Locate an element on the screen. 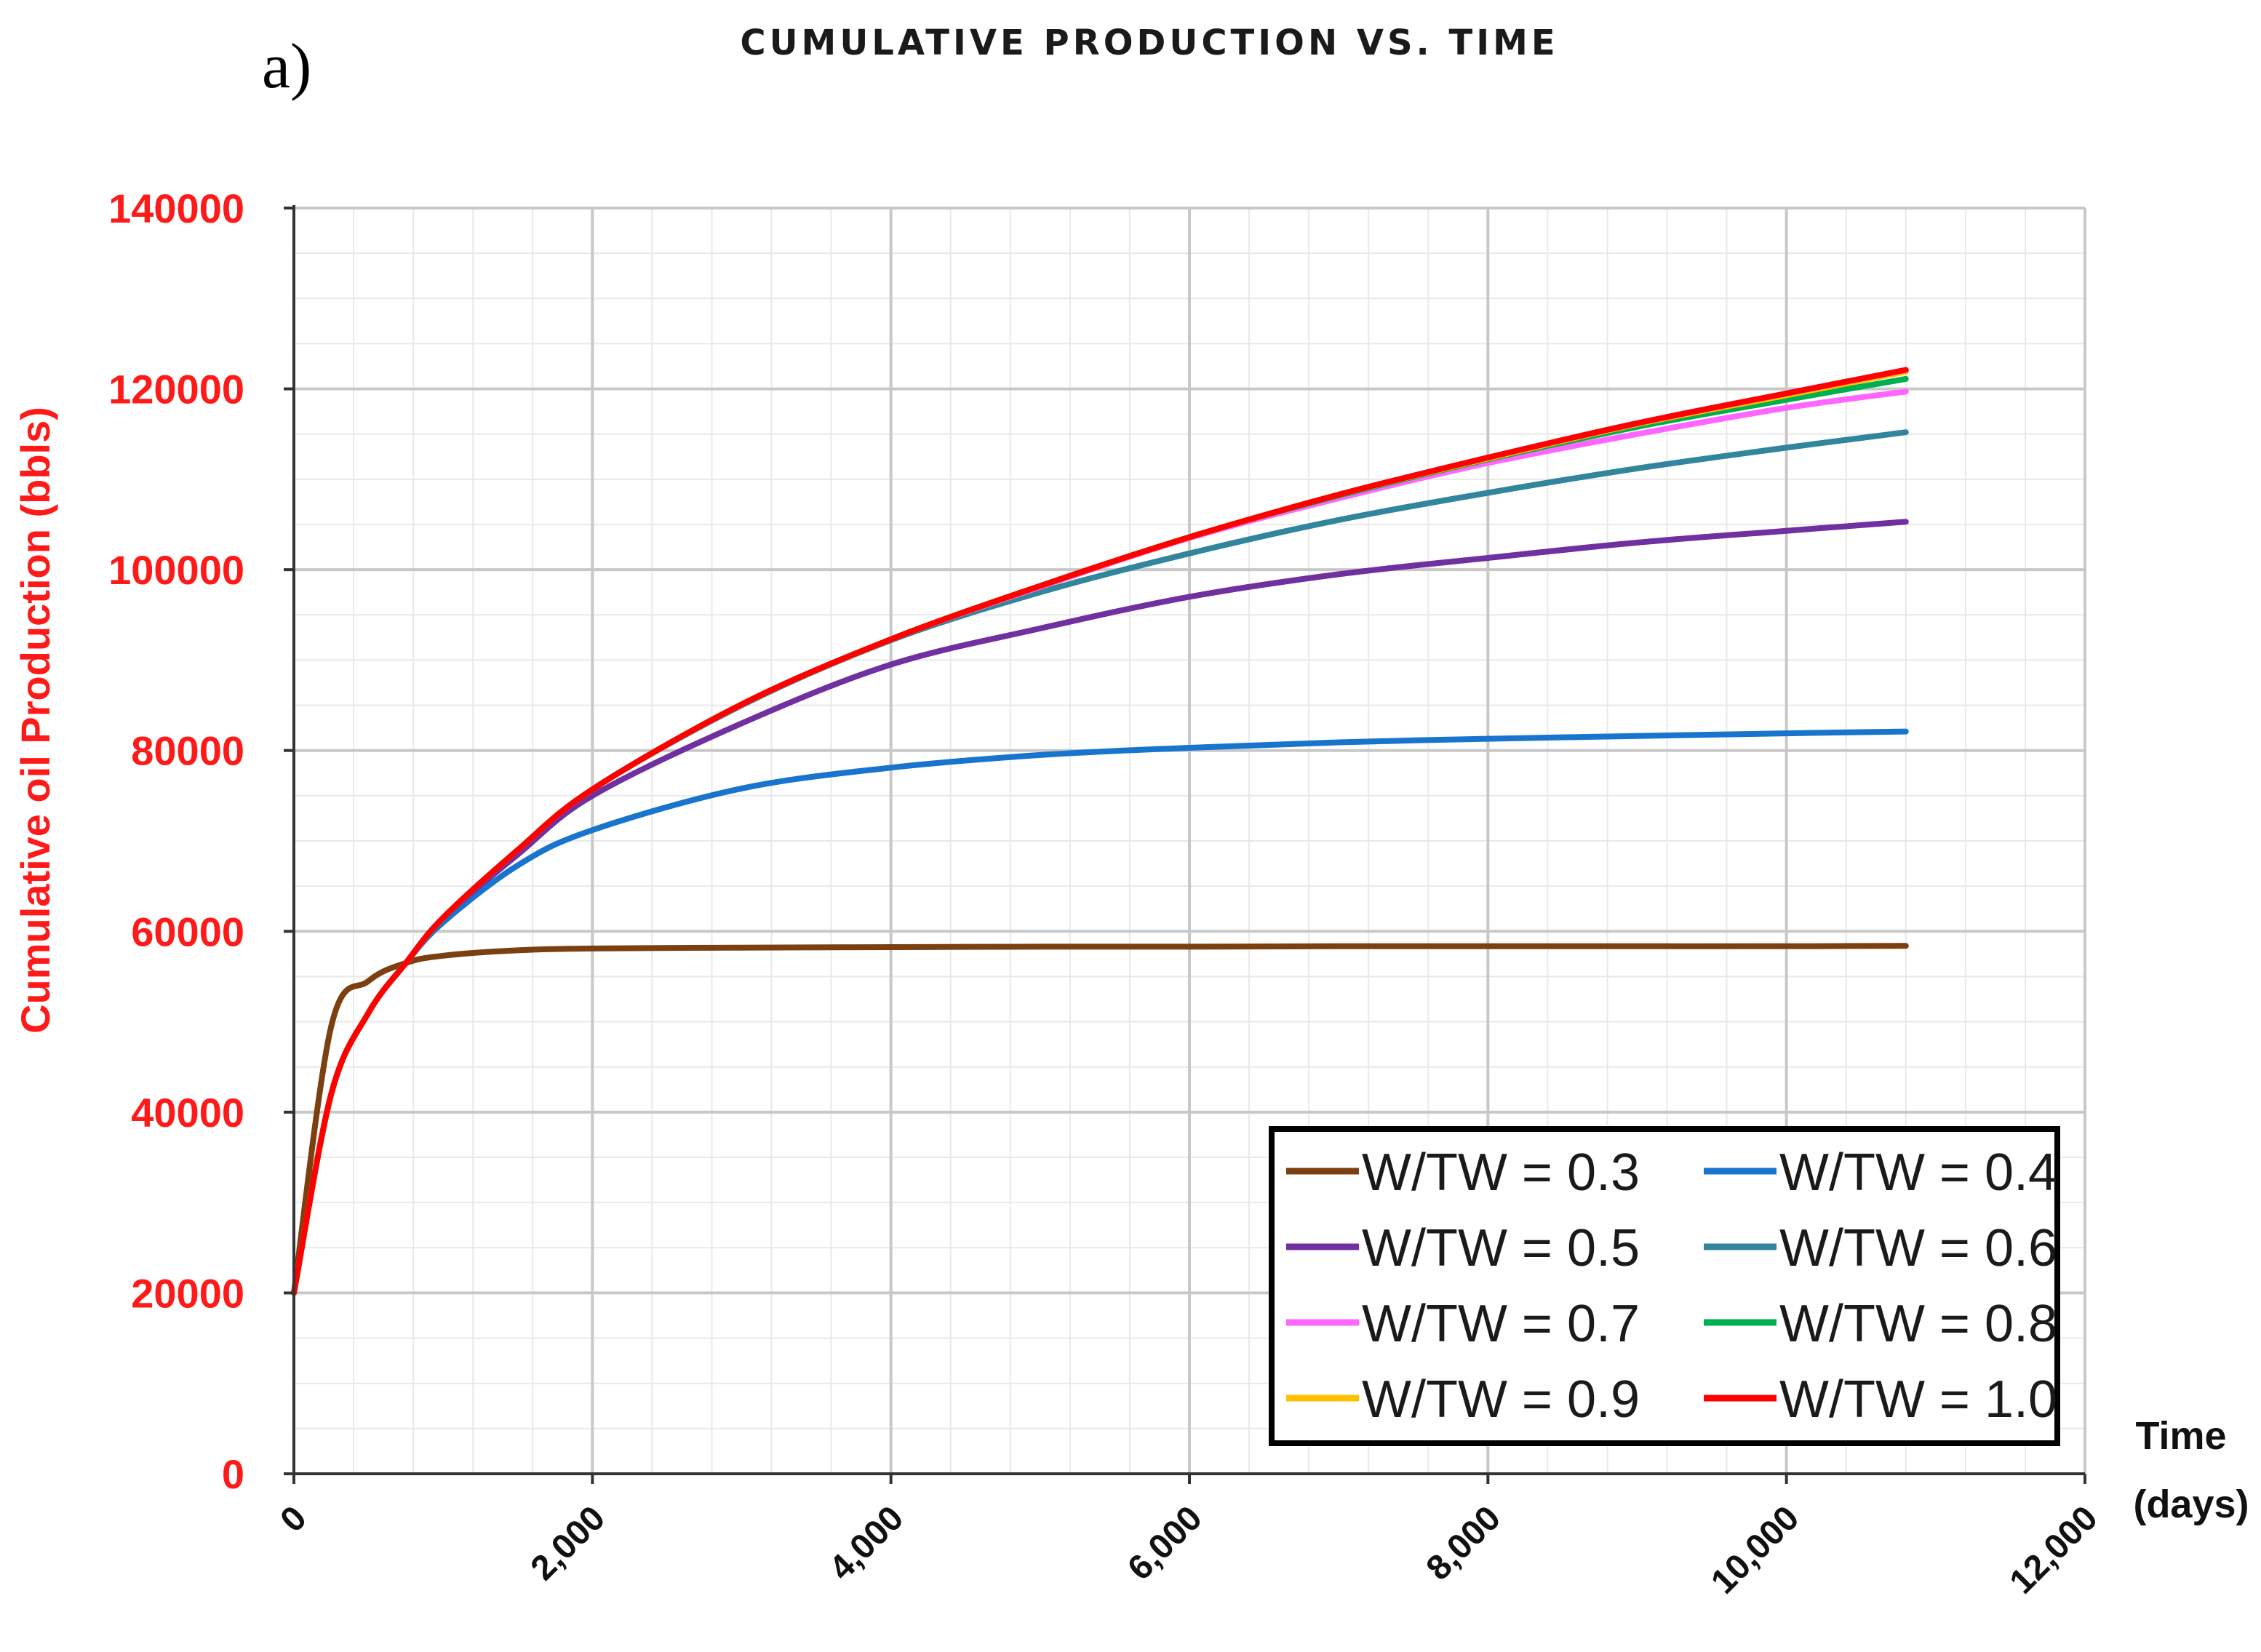  legend-entry-7: W/TW = 0.9 is located at coordinates (1501, 1399).